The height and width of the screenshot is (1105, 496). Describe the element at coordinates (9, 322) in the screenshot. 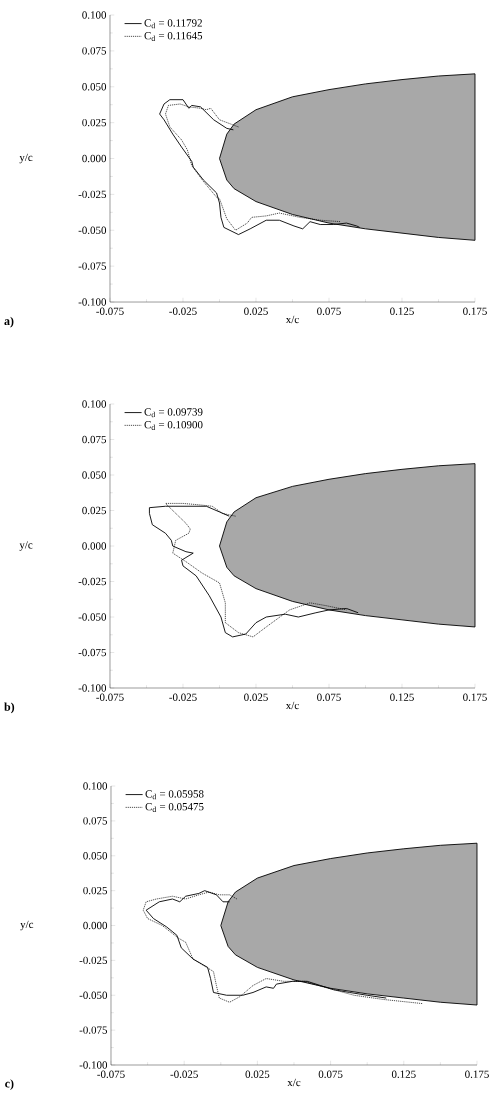

I see `text: a)` at that location.